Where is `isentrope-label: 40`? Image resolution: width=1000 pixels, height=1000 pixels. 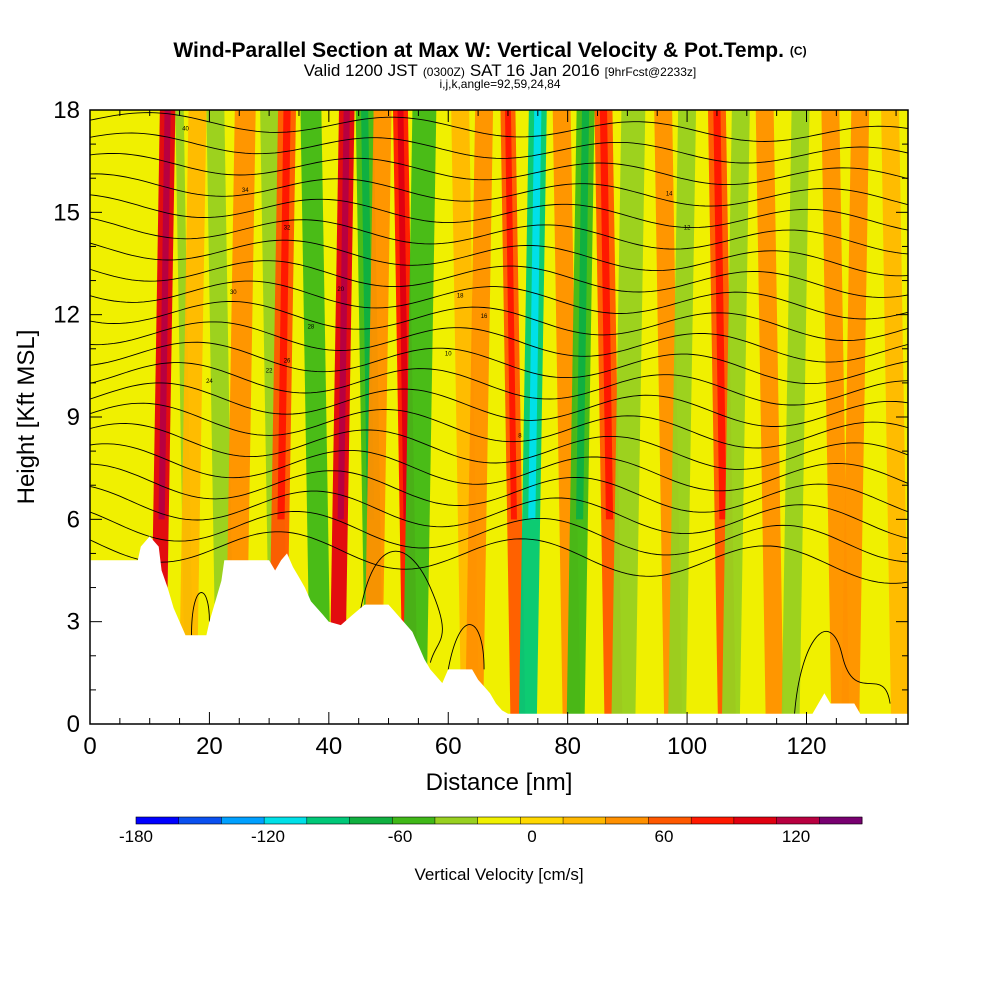
isentrope-label: 40 is located at coordinates (185, 129).